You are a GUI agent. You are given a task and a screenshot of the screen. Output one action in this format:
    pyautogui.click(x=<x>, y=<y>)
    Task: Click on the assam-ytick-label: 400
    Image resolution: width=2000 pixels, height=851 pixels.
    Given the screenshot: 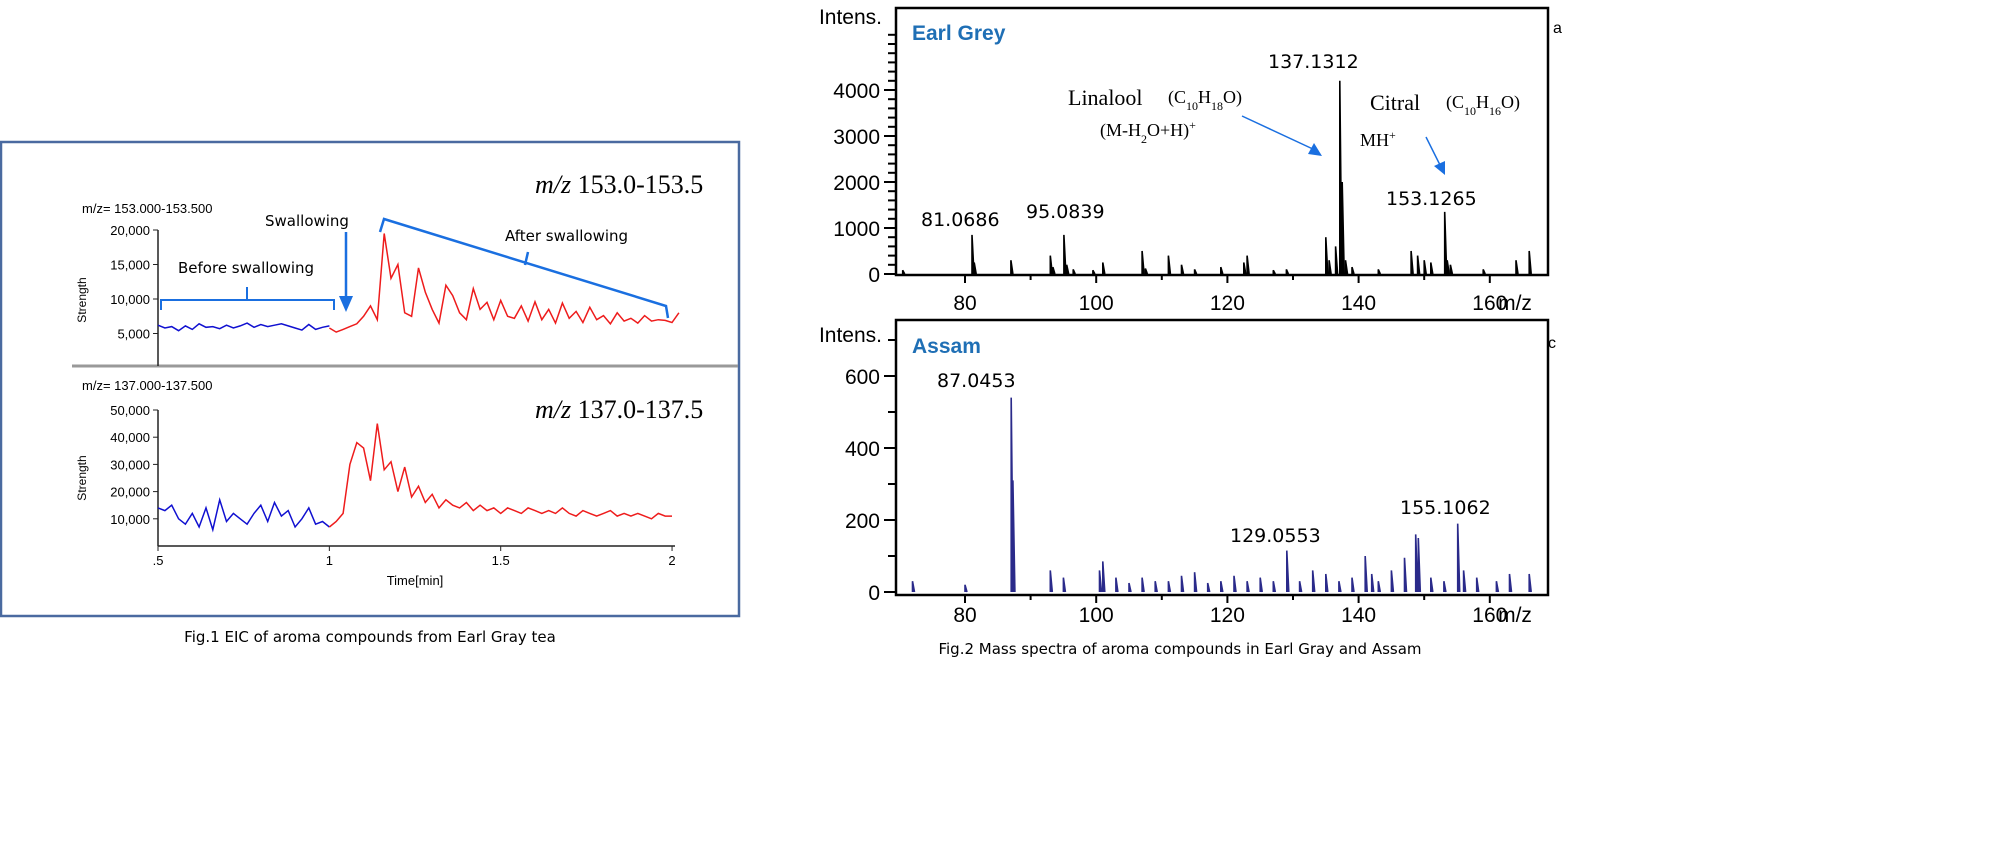 What is the action you would take?
    pyautogui.click(x=862, y=449)
    